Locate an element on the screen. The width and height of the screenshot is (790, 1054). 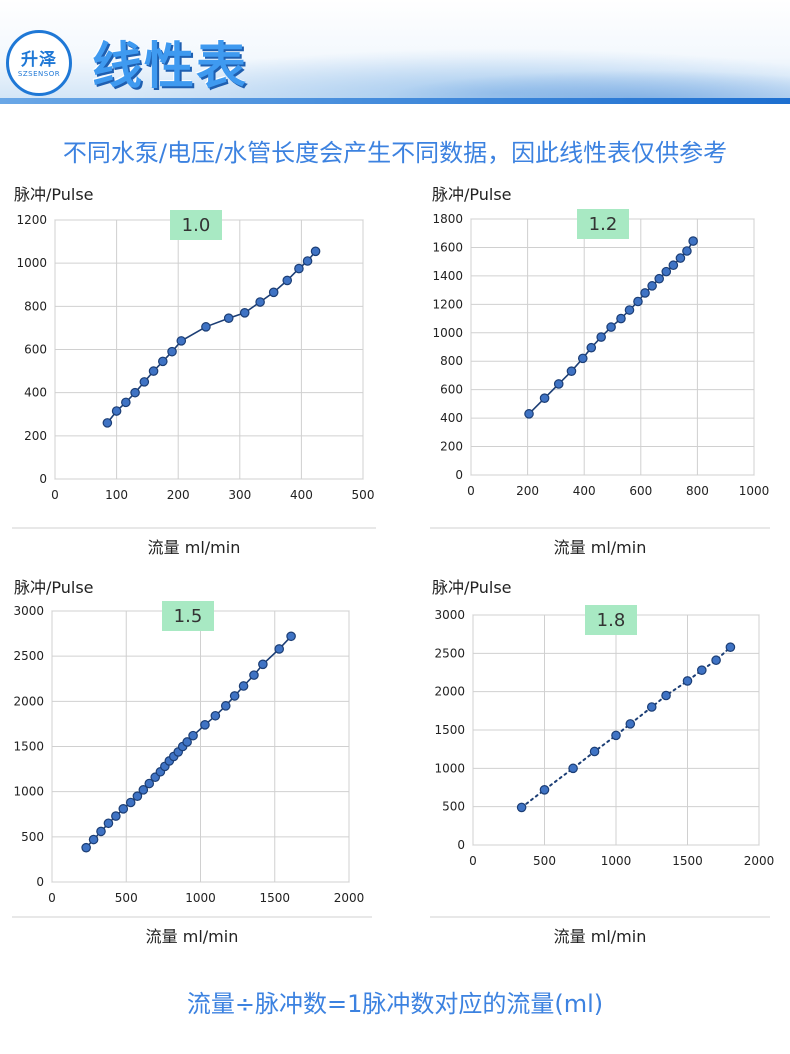
y-tick-label: 1400 is located at coordinates (447, 276).